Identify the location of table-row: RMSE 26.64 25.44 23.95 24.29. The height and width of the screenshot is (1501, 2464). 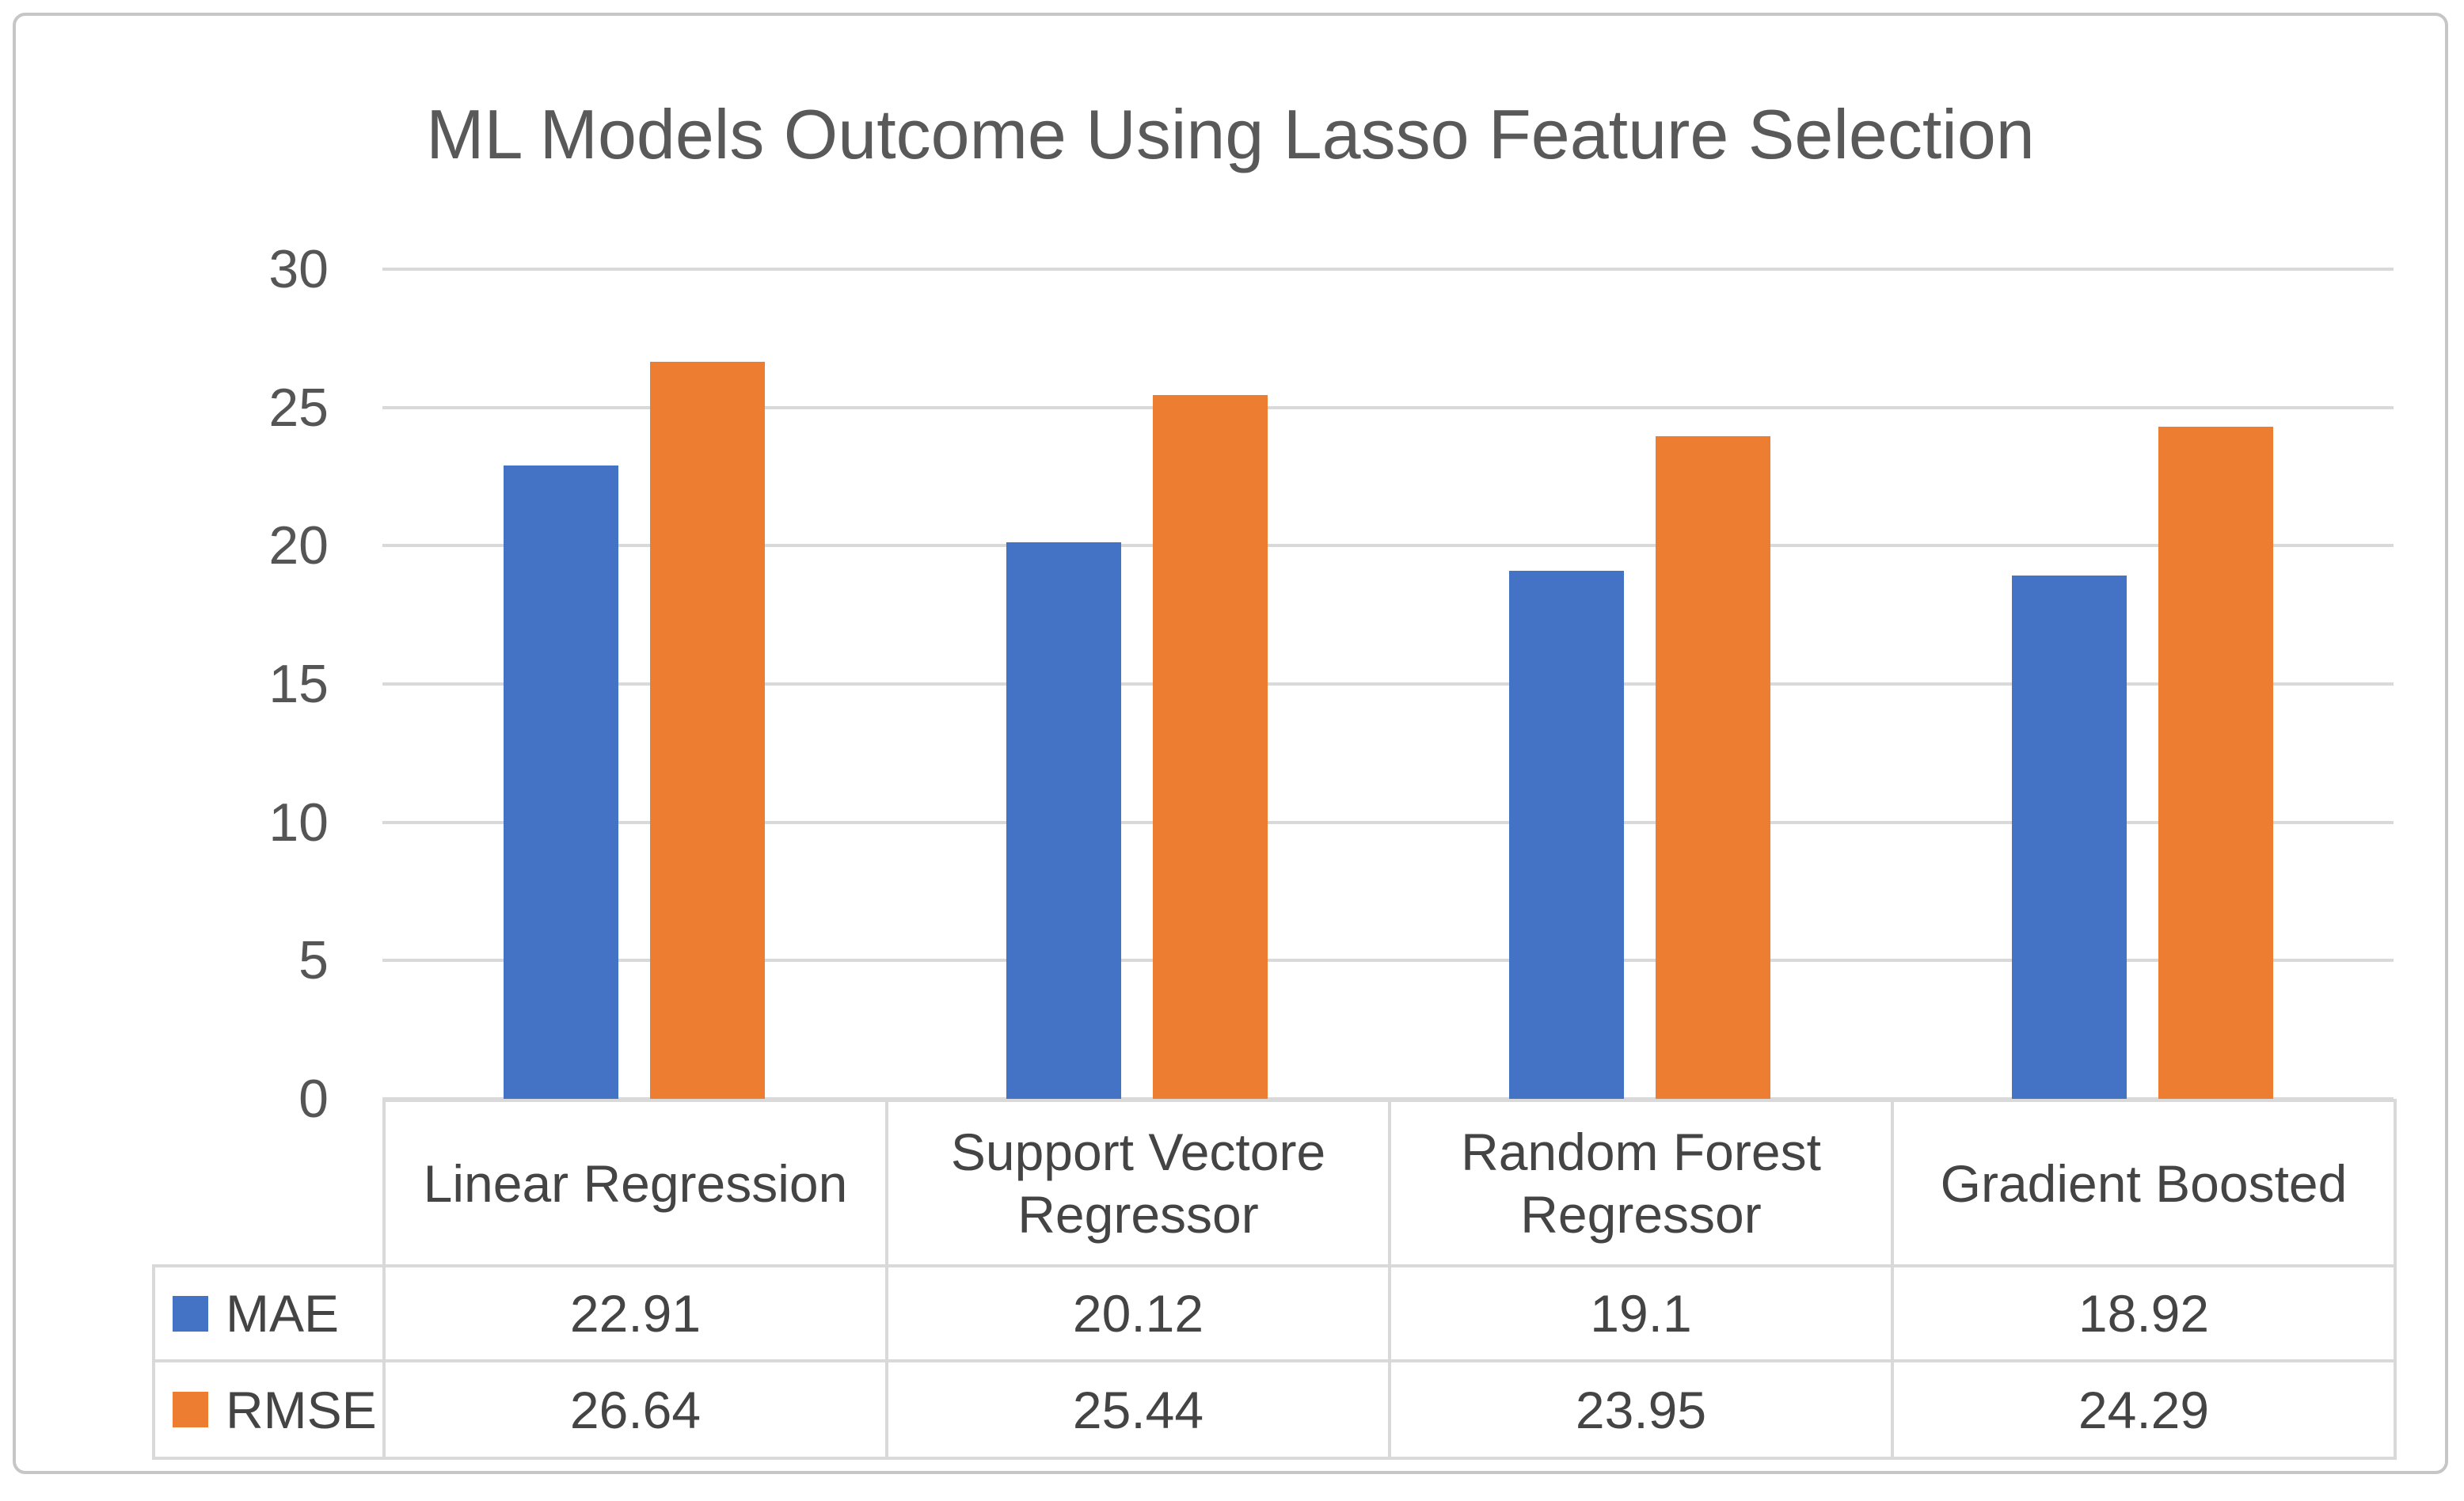
(1274, 1409).